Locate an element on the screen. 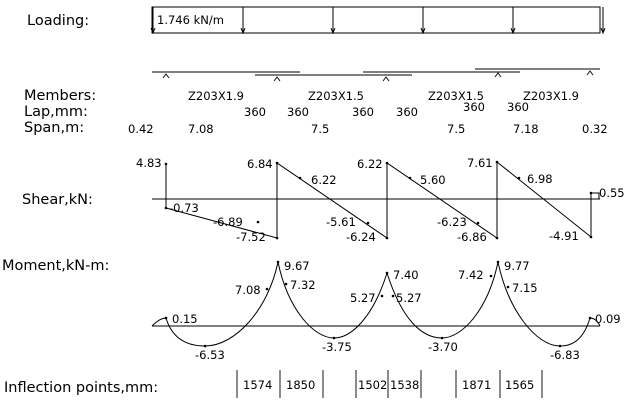  load-box is located at coordinates (376, 20).